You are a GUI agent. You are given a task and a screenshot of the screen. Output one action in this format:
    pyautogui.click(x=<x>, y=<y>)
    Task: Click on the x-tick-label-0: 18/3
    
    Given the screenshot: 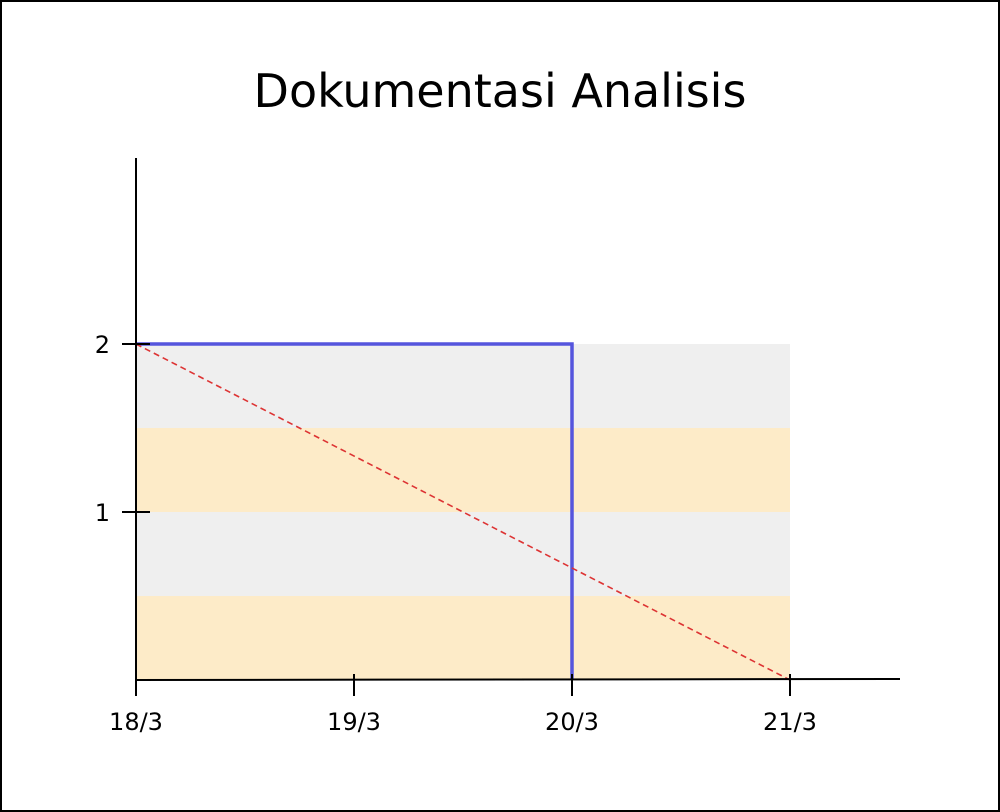 What is the action you would take?
    pyautogui.click(x=136, y=722)
    